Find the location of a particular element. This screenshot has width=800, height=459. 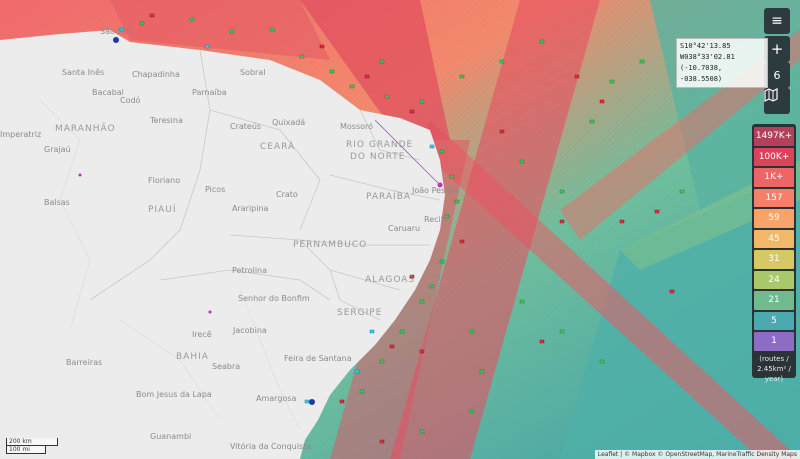

place-label: Balsas is located at coordinates (57, 202).